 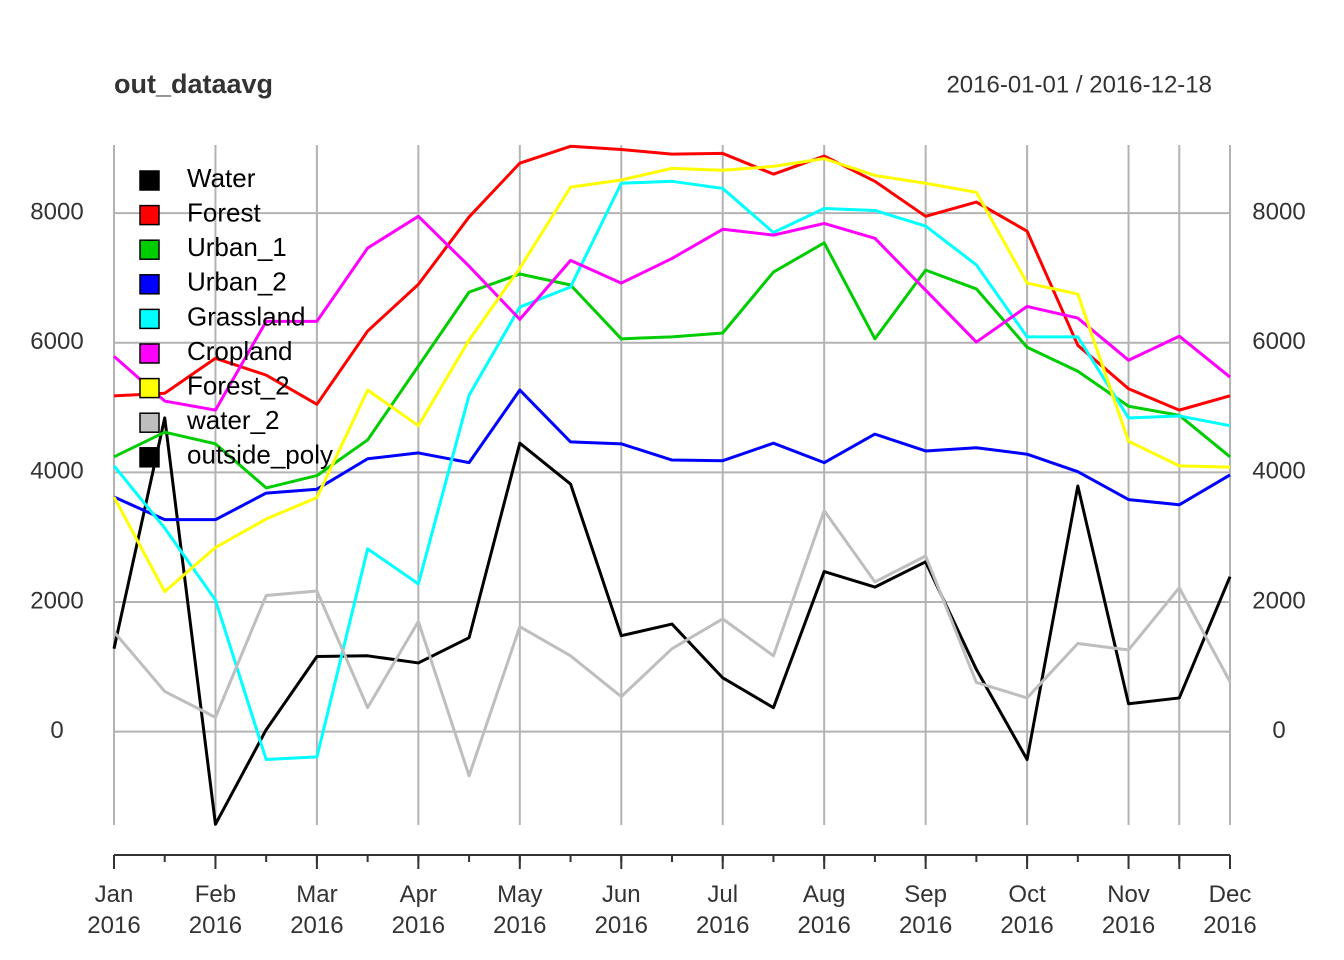 What do you see at coordinates (56, 341) in the screenshot?
I see `y-tick-label: 6000` at bounding box center [56, 341].